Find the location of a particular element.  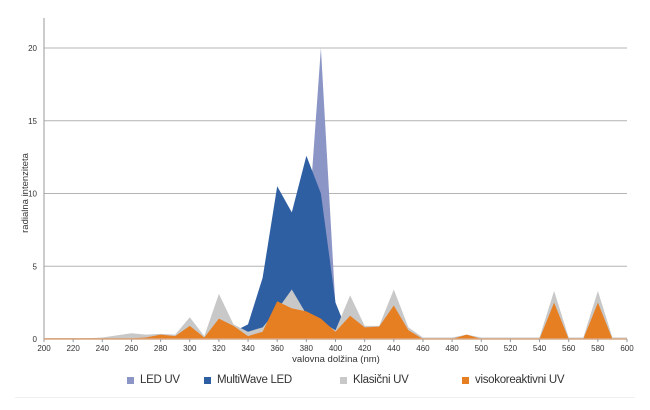

x-tick-label: 320 is located at coordinates (219, 348).